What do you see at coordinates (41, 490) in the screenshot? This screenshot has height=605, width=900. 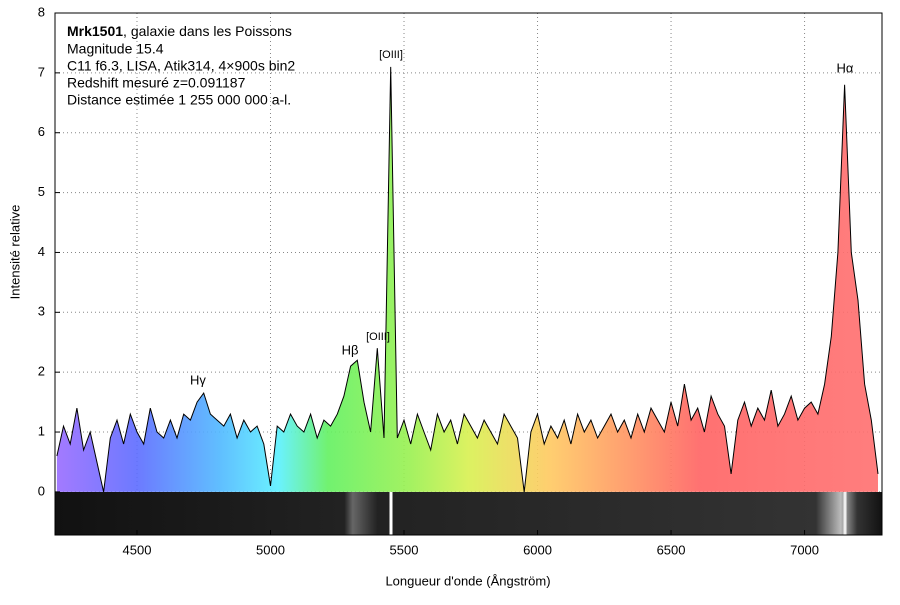 I see `y-tick-label: 0` at bounding box center [41, 490].